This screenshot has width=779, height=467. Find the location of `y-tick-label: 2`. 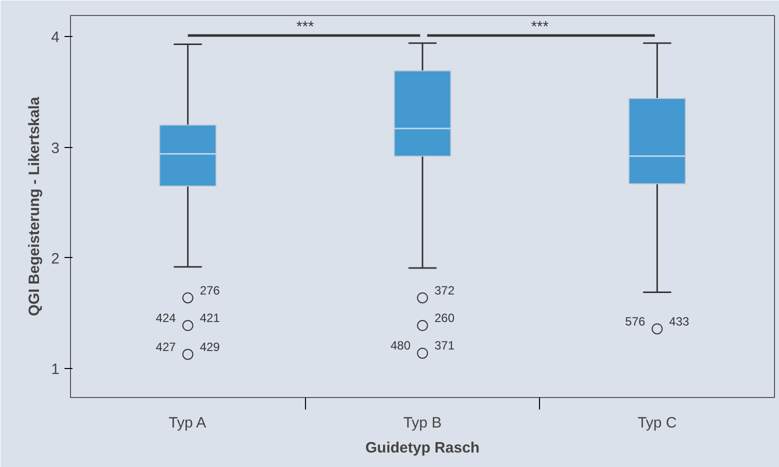

y-tick-label: 2 is located at coordinates (55, 259).